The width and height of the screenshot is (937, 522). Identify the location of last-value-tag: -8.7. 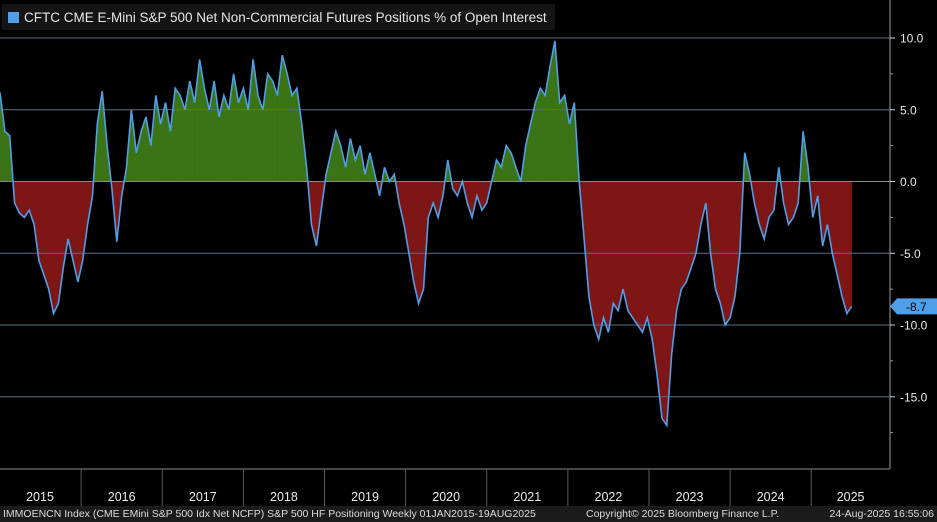
(913, 306).